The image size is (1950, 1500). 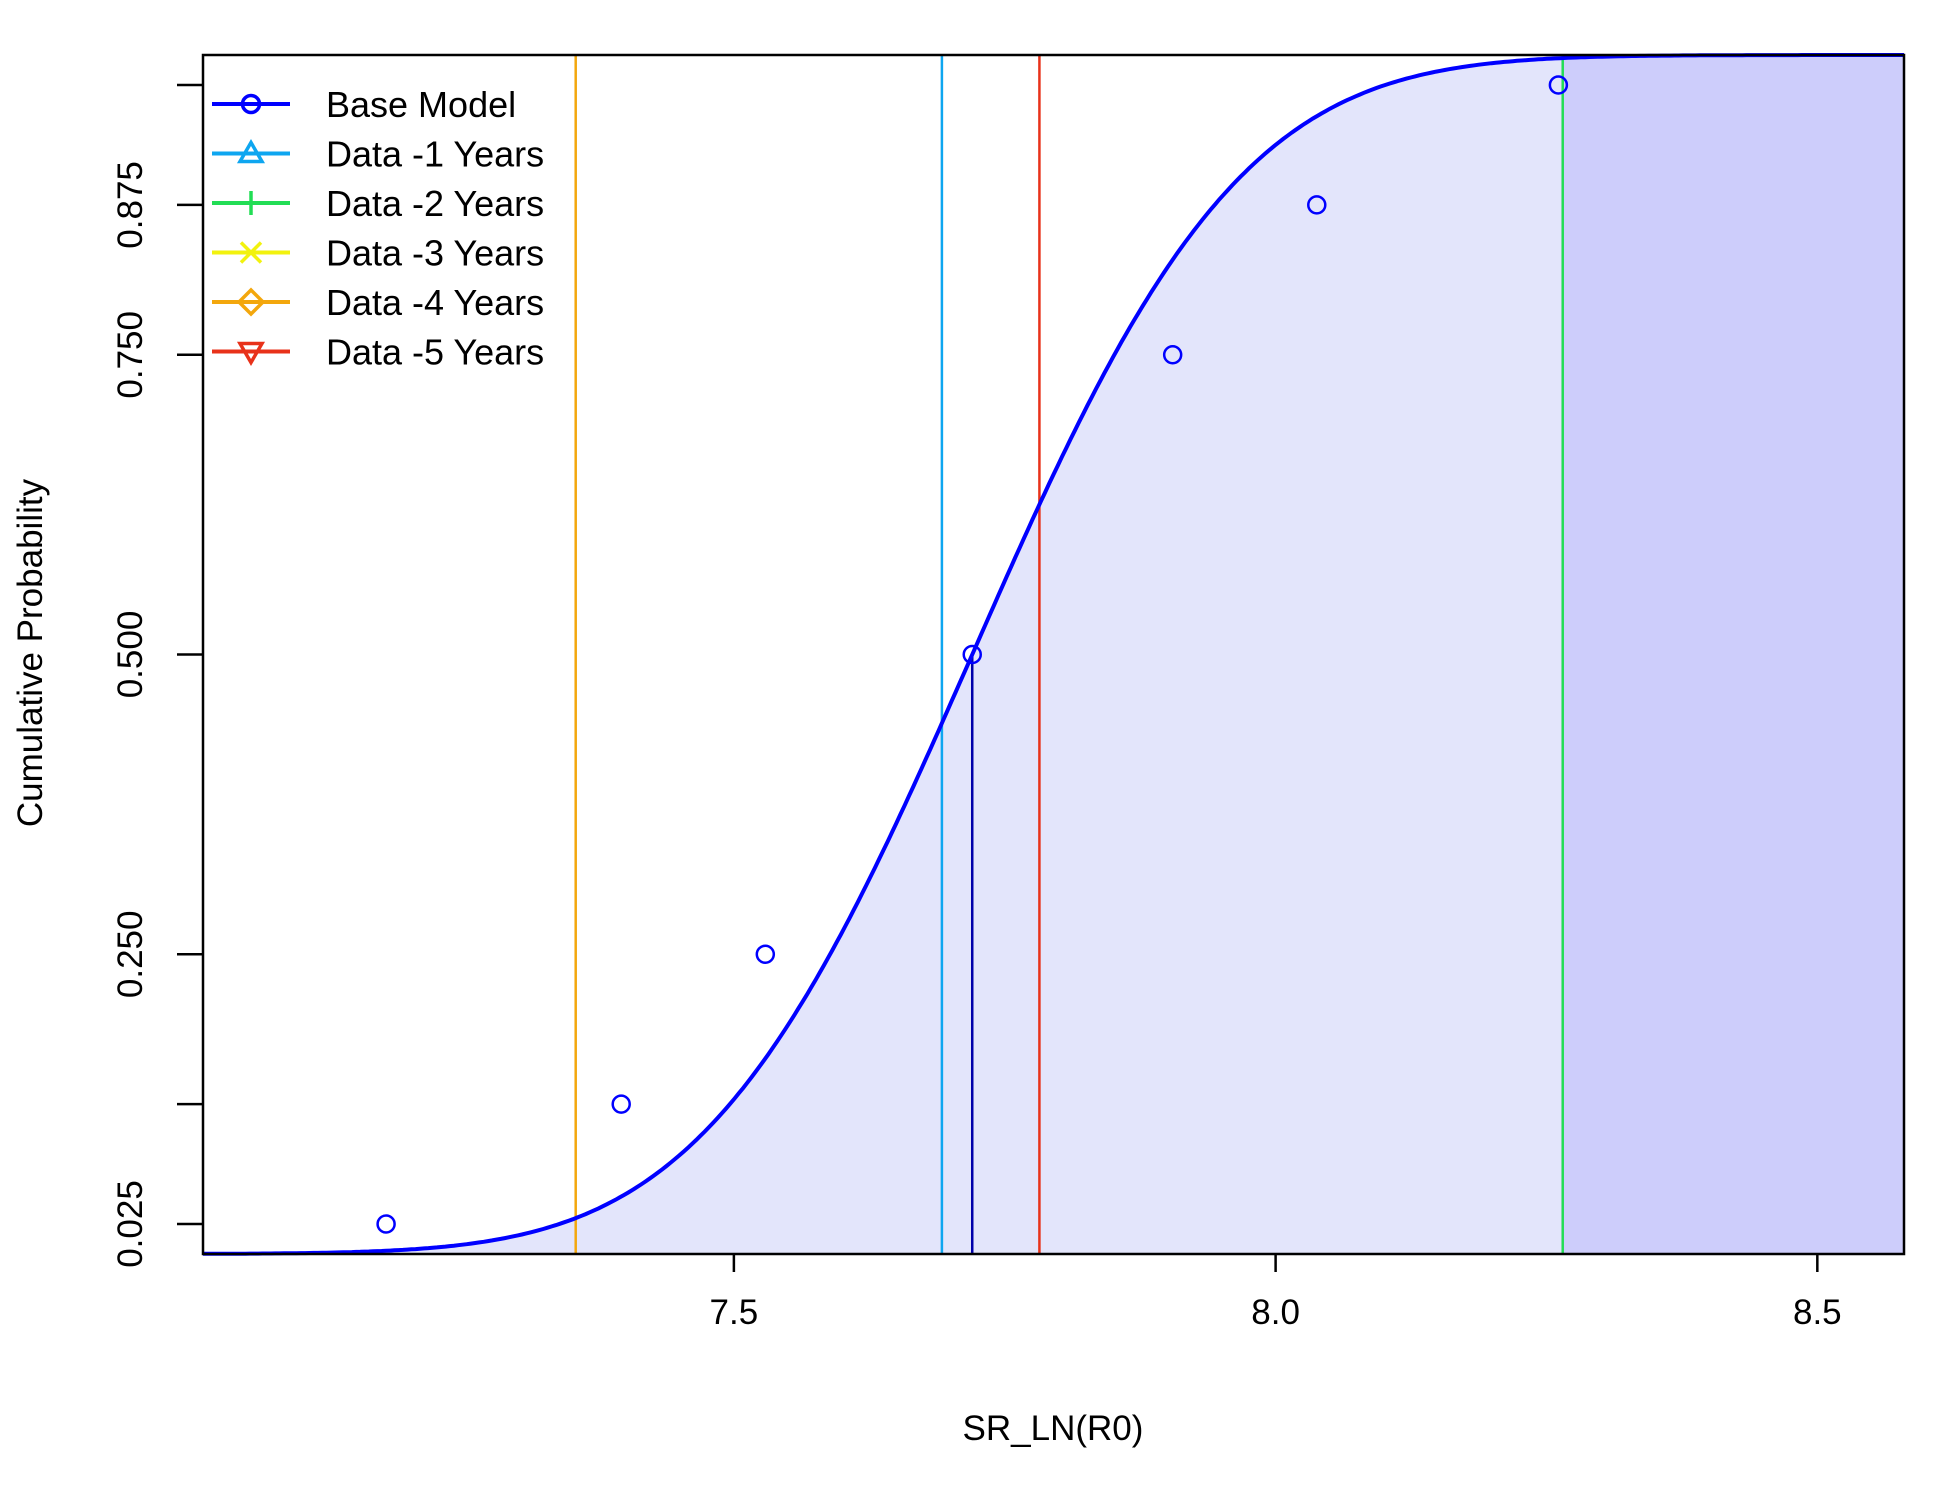 What do you see at coordinates (435, 203) in the screenshot?
I see `legend-label: Data -2 Years` at bounding box center [435, 203].